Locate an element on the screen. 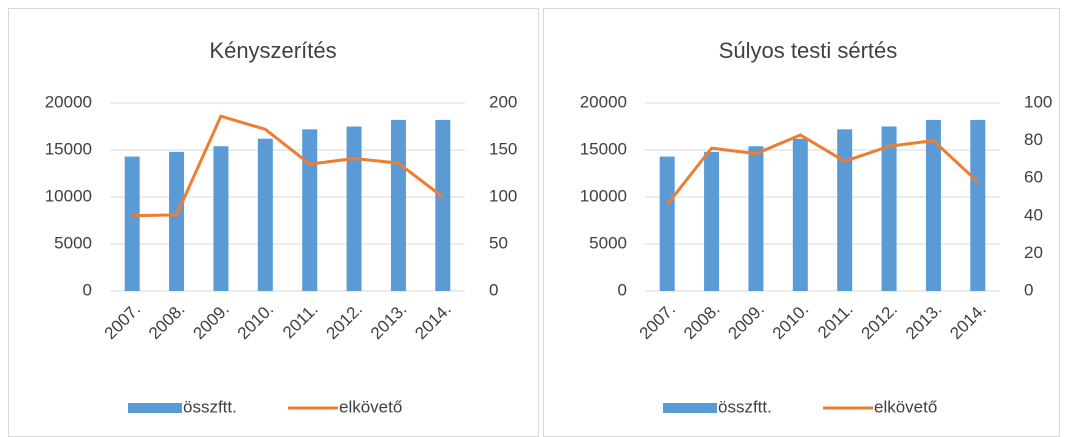 This screenshot has height=437, width=1067. y2-tick-label: 20 is located at coordinates (1033, 252).